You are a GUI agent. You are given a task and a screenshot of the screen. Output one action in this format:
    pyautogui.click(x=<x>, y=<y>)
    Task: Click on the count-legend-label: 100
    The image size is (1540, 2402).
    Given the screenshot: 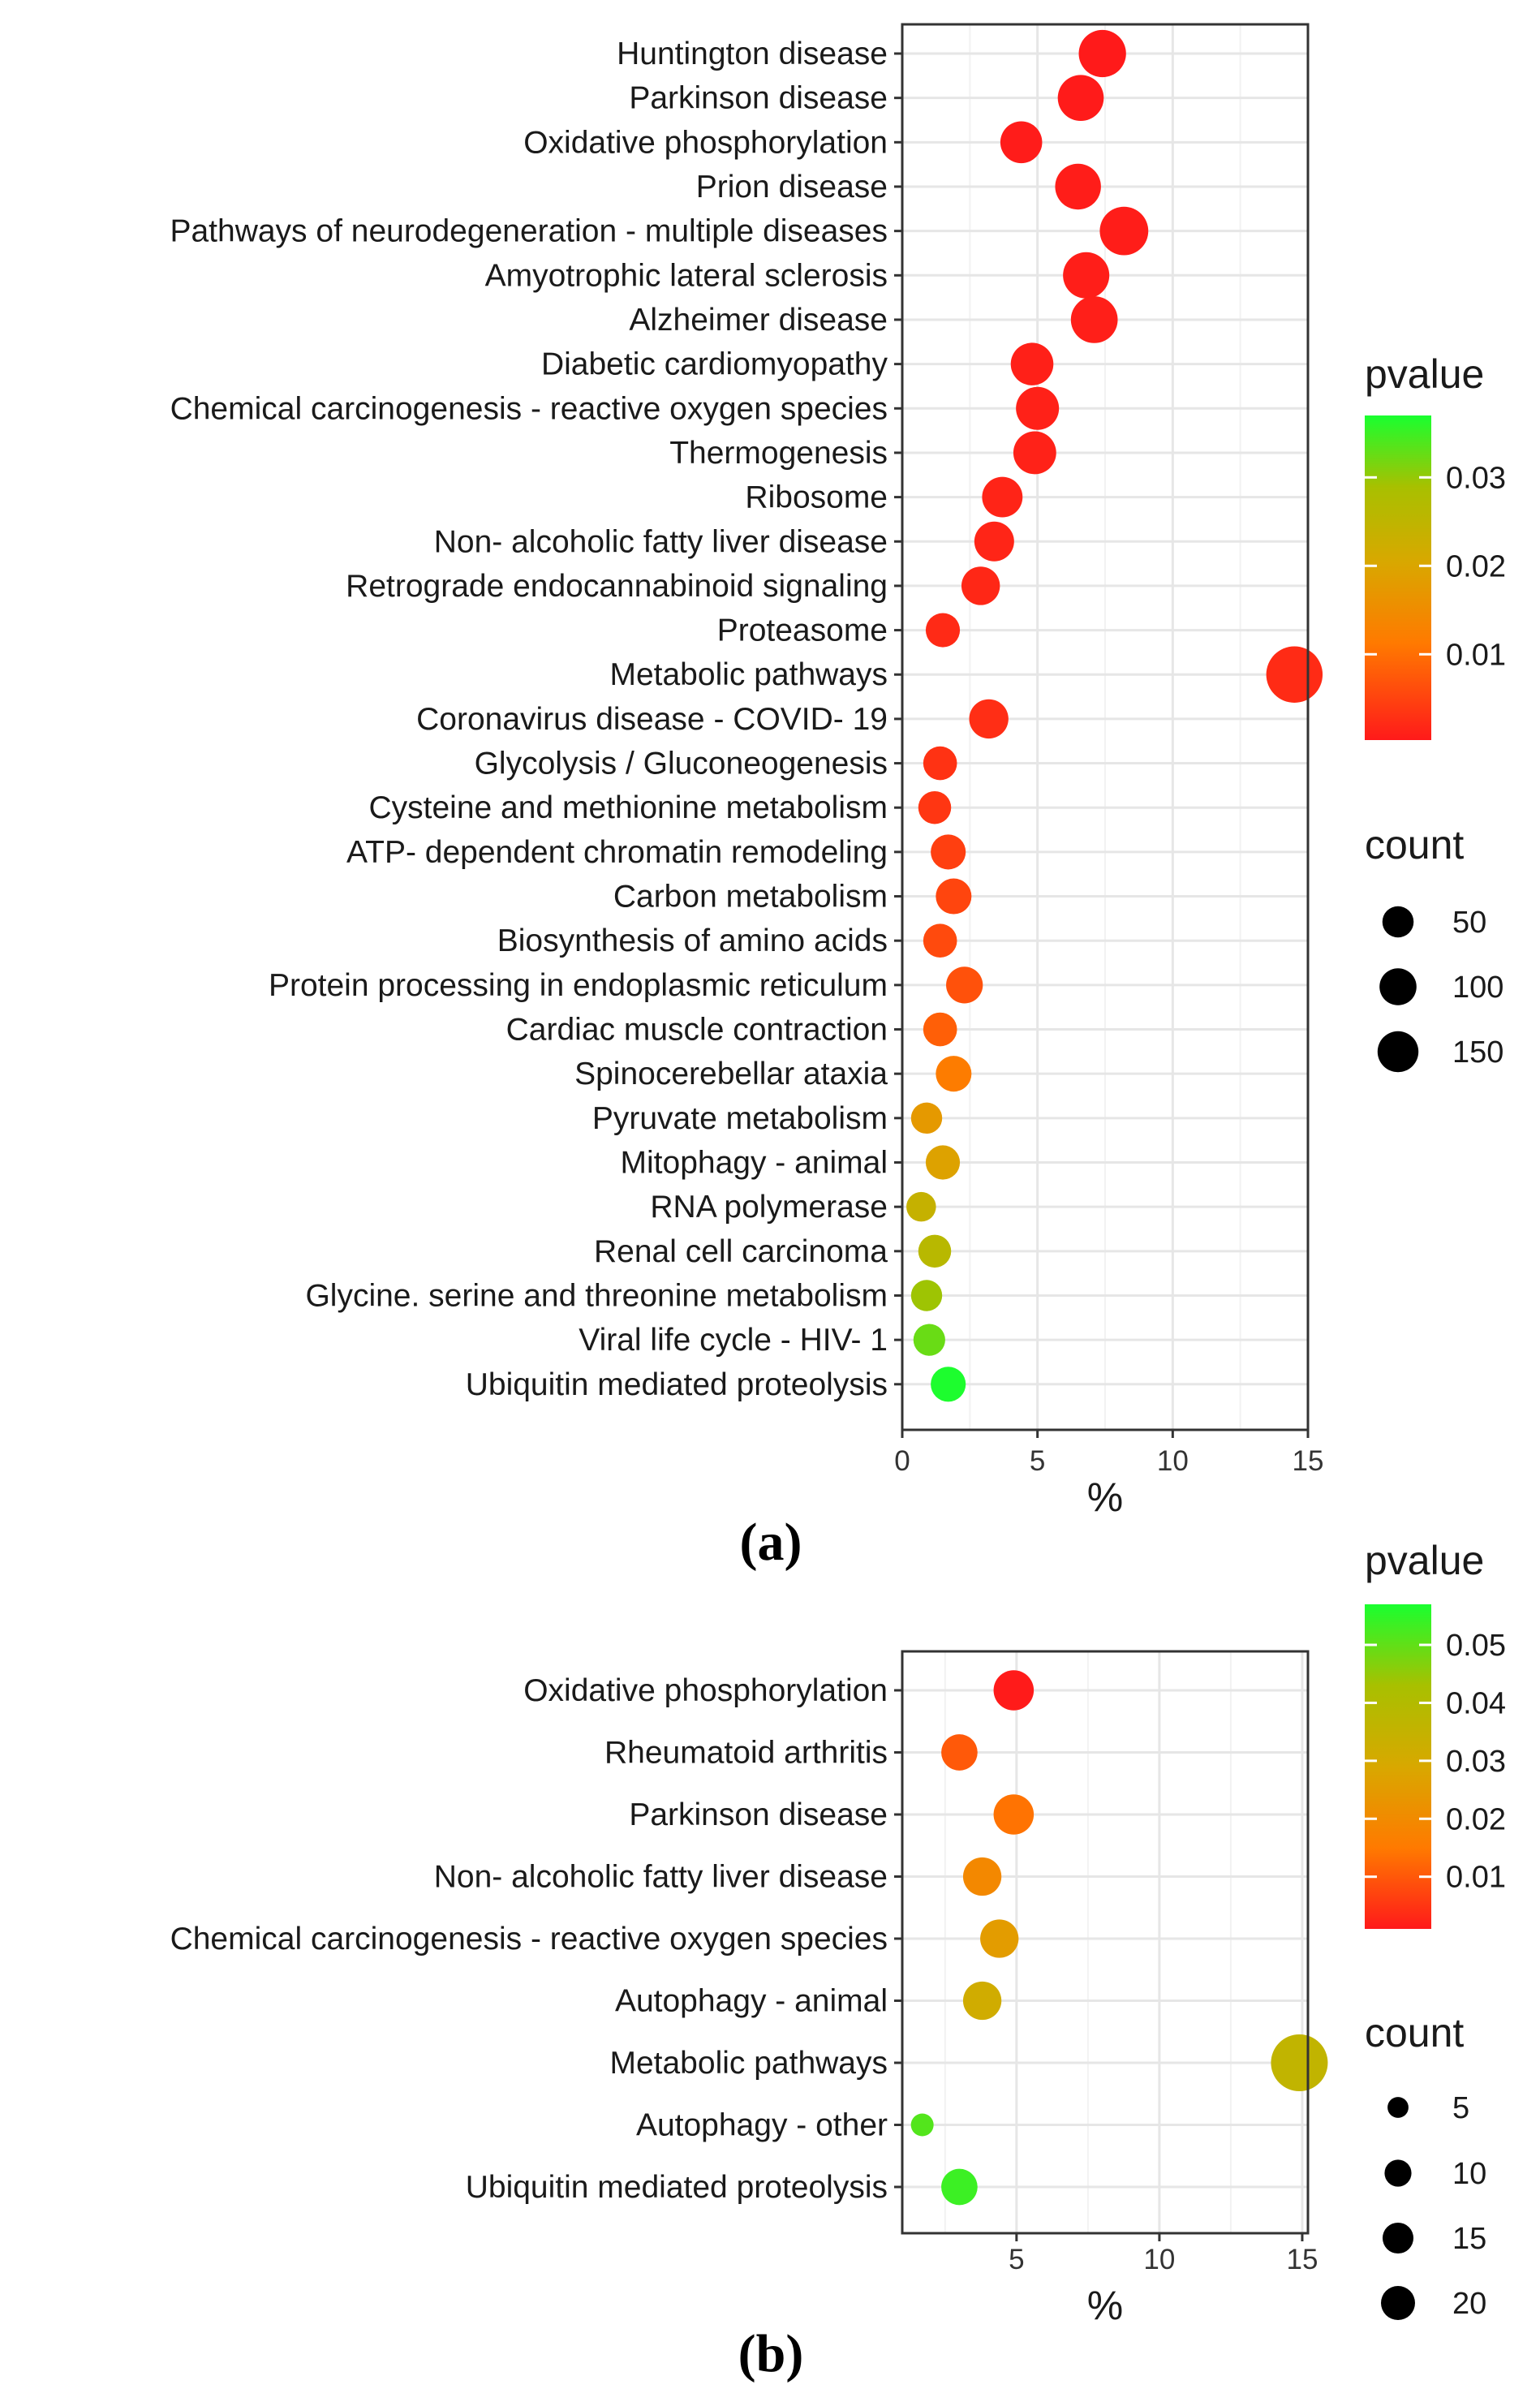 What is the action you would take?
    pyautogui.click(x=1477, y=988)
    